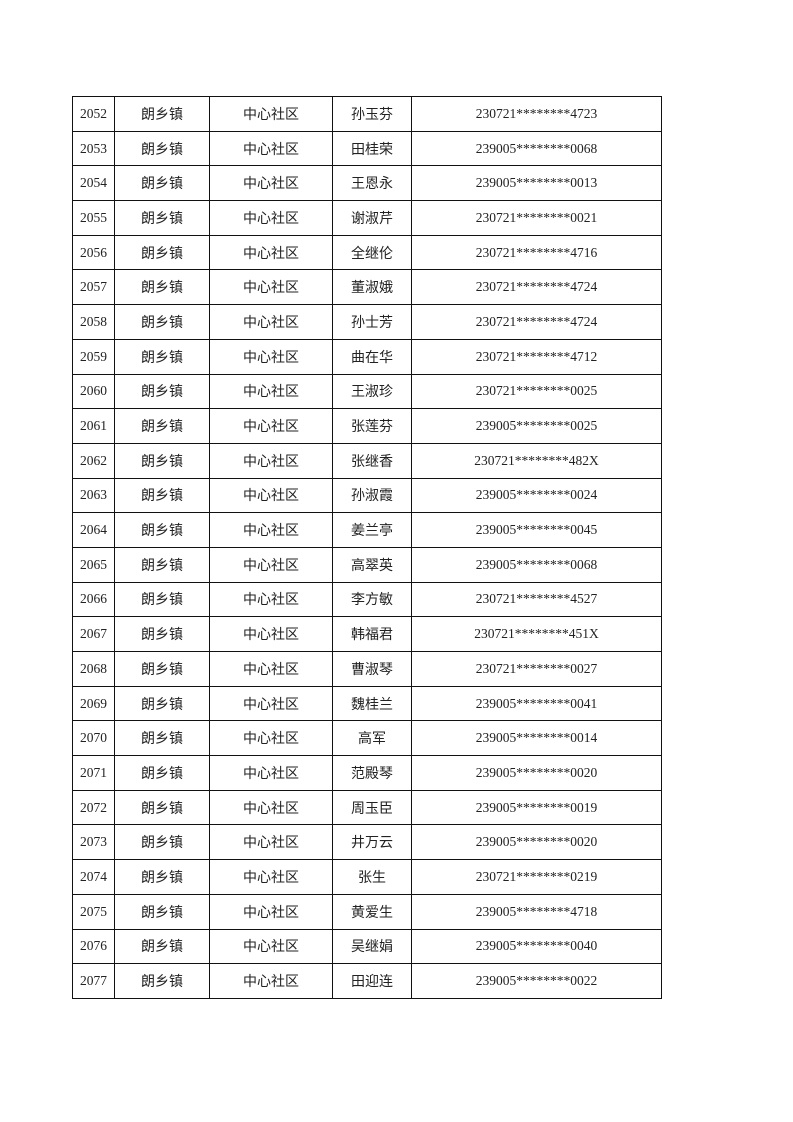 This screenshot has height=1122, width=793. I want to click on cell-row-number: 2058, so click(93, 322).